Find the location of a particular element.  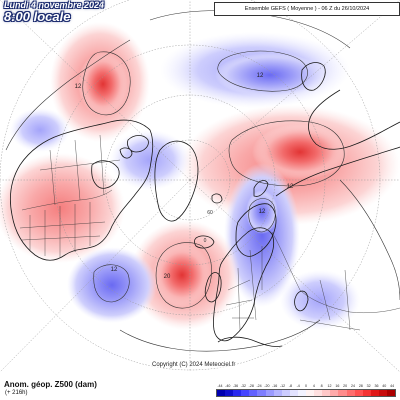

grid-label-60: 60 is located at coordinates (210, 213).